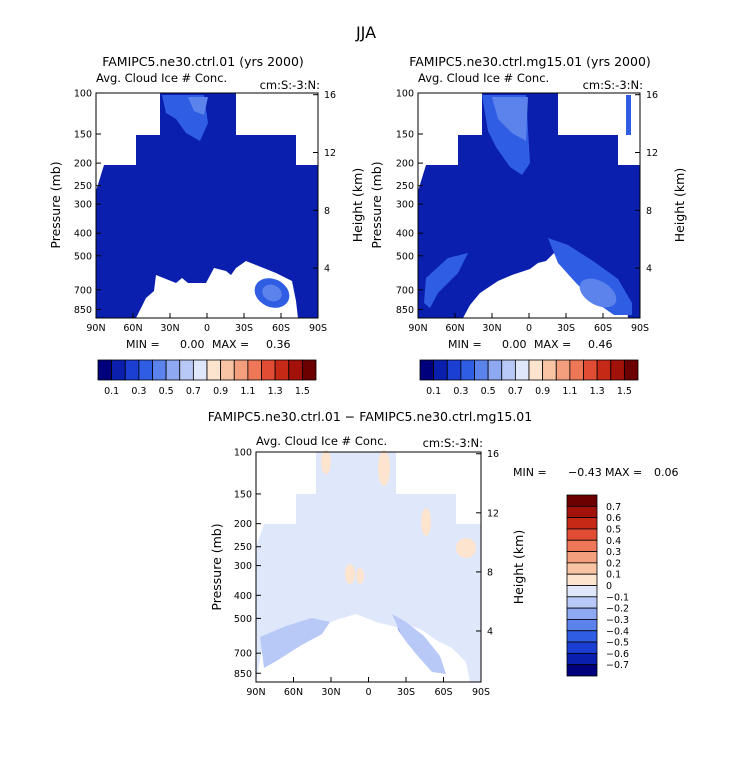  I want to click on colorbar-label: −0.1, so click(617, 597).